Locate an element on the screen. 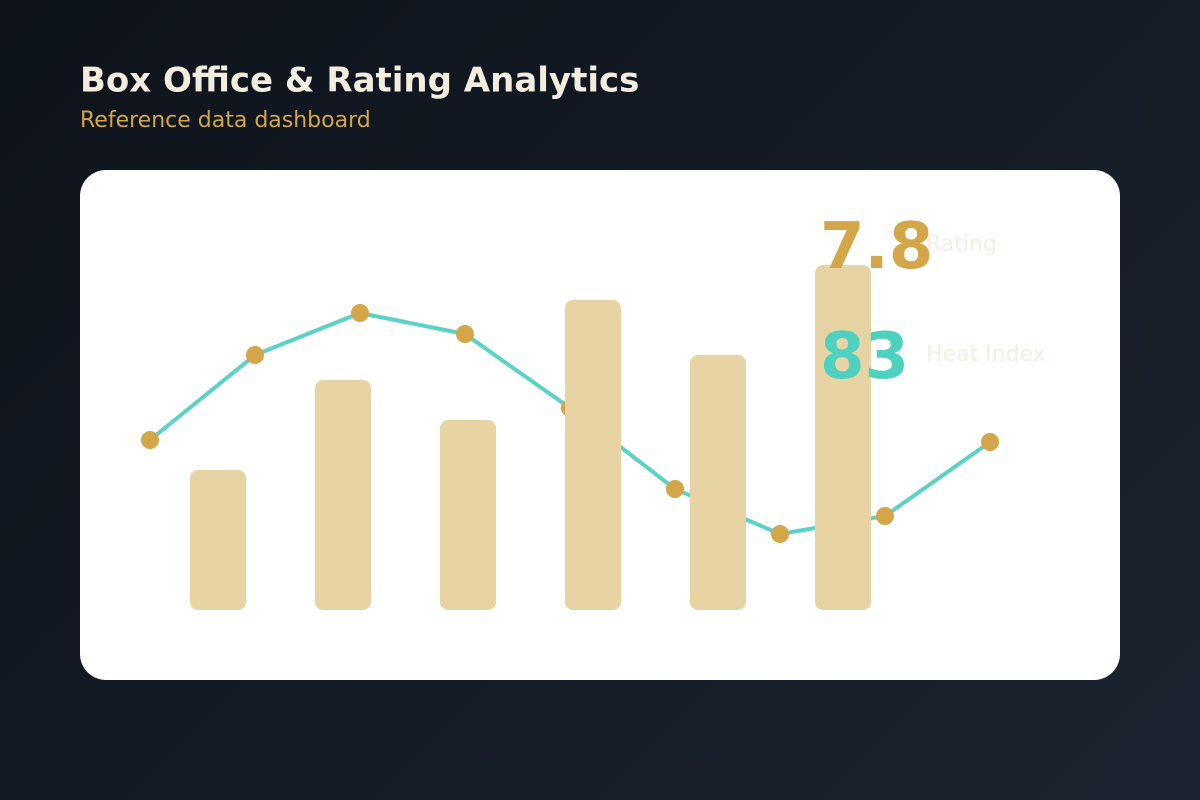 The width and height of the screenshot is (1200, 800). kpi-label: Heat Index is located at coordinates (986, 354).